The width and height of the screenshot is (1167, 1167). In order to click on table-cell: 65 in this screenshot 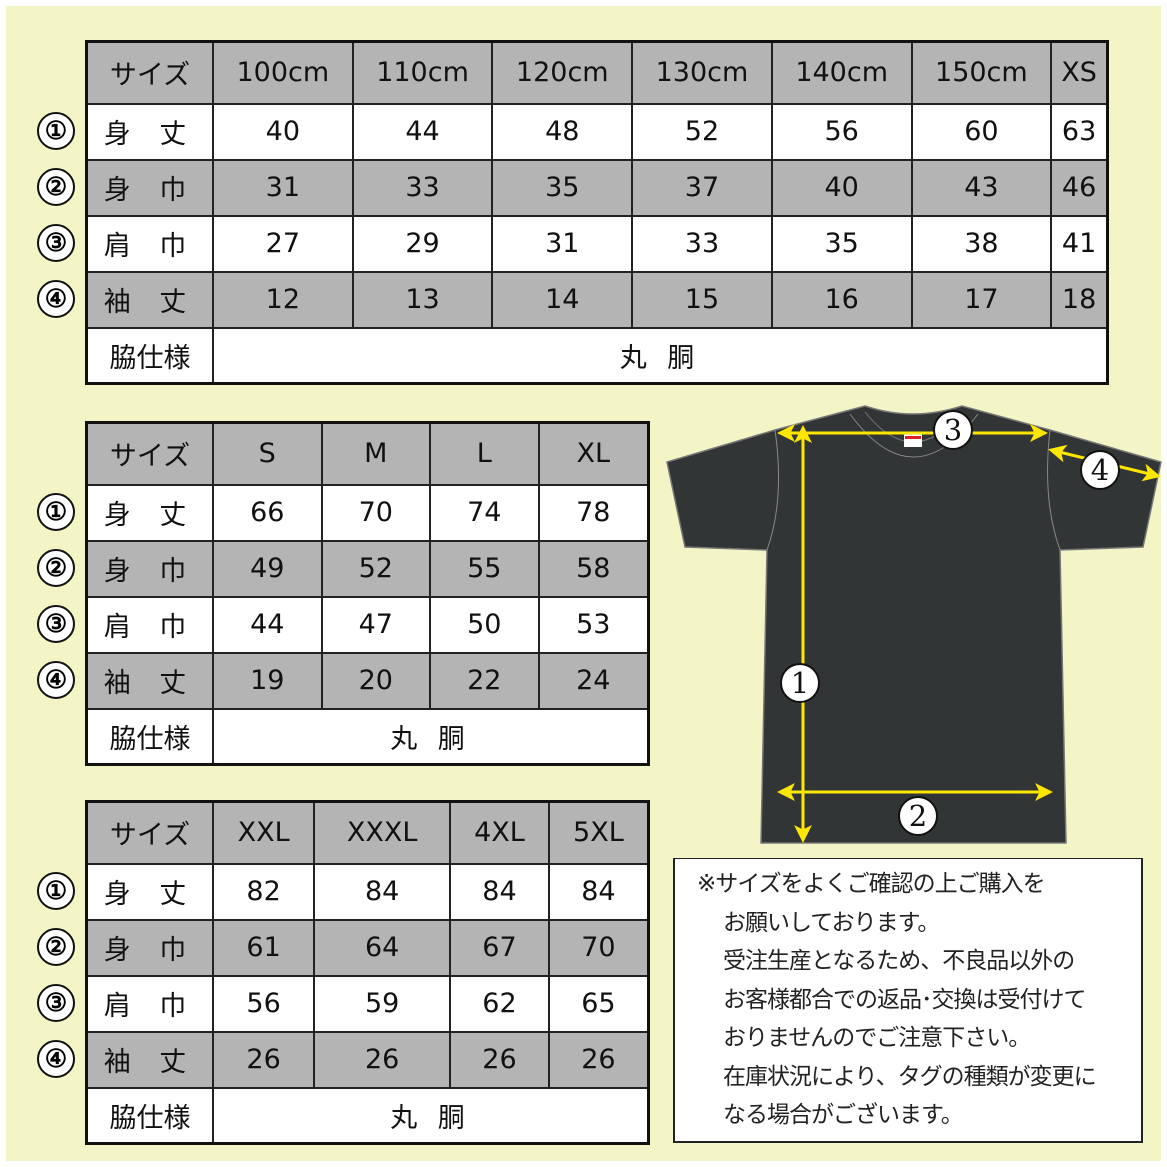, I will do `click(598, 1003)`.